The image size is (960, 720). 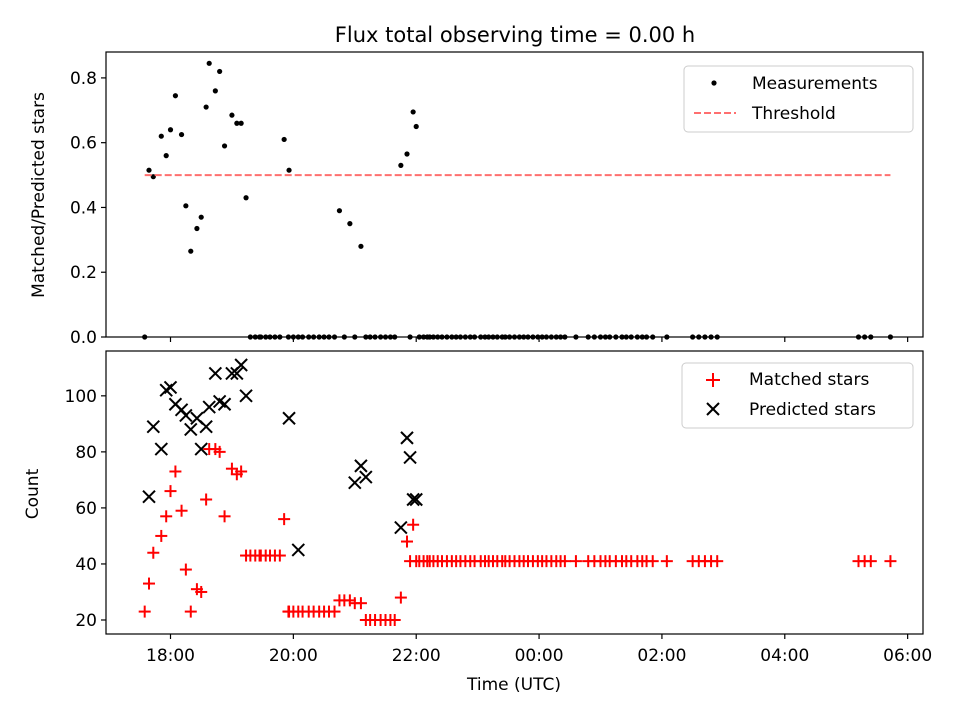 What do you see at coordinates (661, 656) in the screenshot?
I see `x-tick-label: 02:00` at bounding box center [661, 656].